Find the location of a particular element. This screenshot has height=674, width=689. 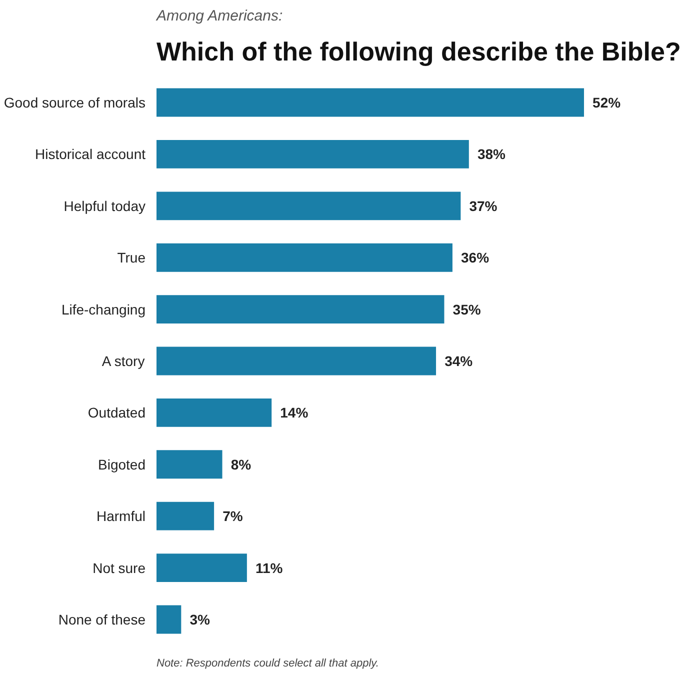

y-tick-label: Historical account is located at coordinates (90, 154).